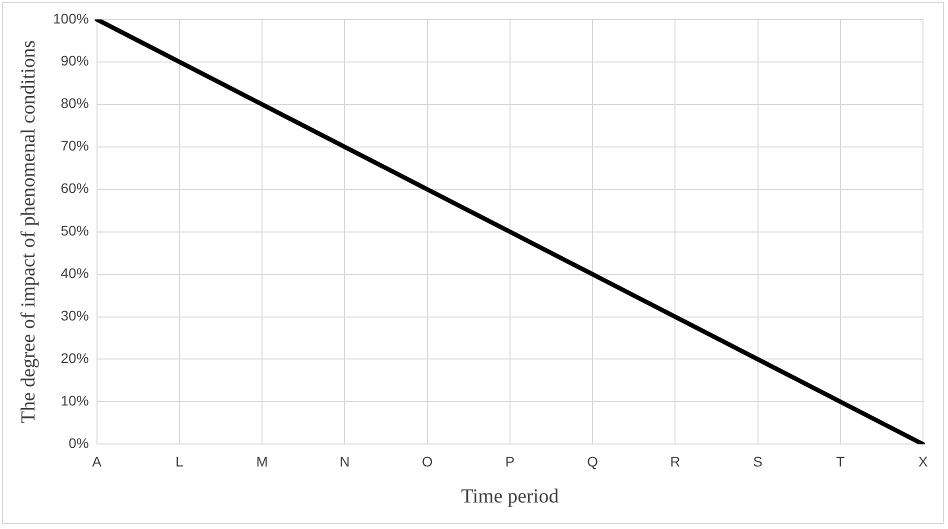 This screenshot has width=948, height=529. Describe the element at coordinates (675, 461) in the screenshot. I see `x-tick-label: R` at that location.